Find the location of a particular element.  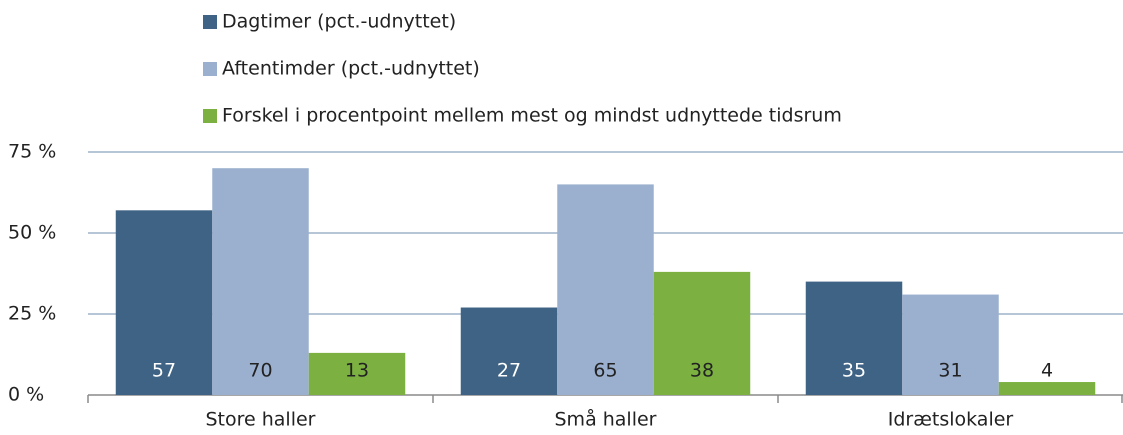

data-label: 35 is located at coordinates (854, 371).